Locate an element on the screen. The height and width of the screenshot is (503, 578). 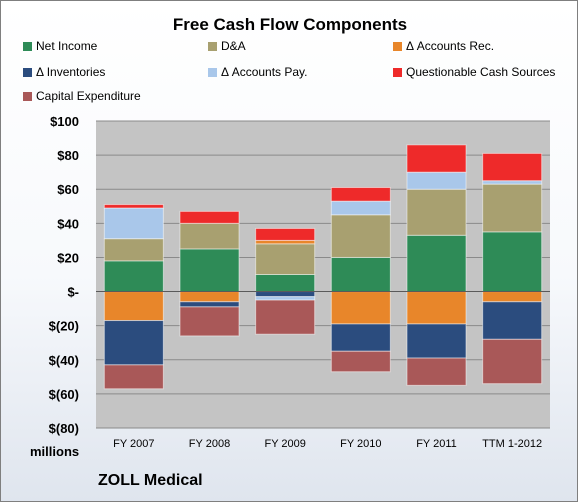
x-tick-label: FY 2007 is located at coordinates (133, 444).